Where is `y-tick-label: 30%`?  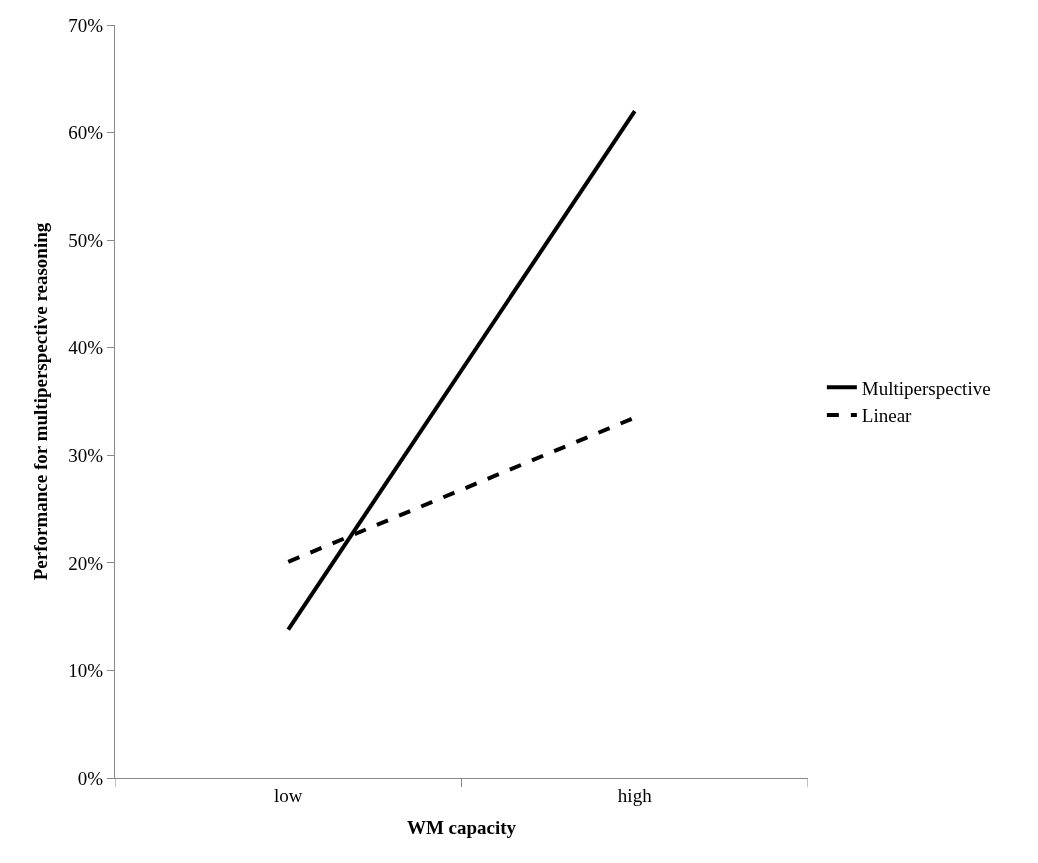
y-tick-label: 30% is located at coordinates (86, 455).